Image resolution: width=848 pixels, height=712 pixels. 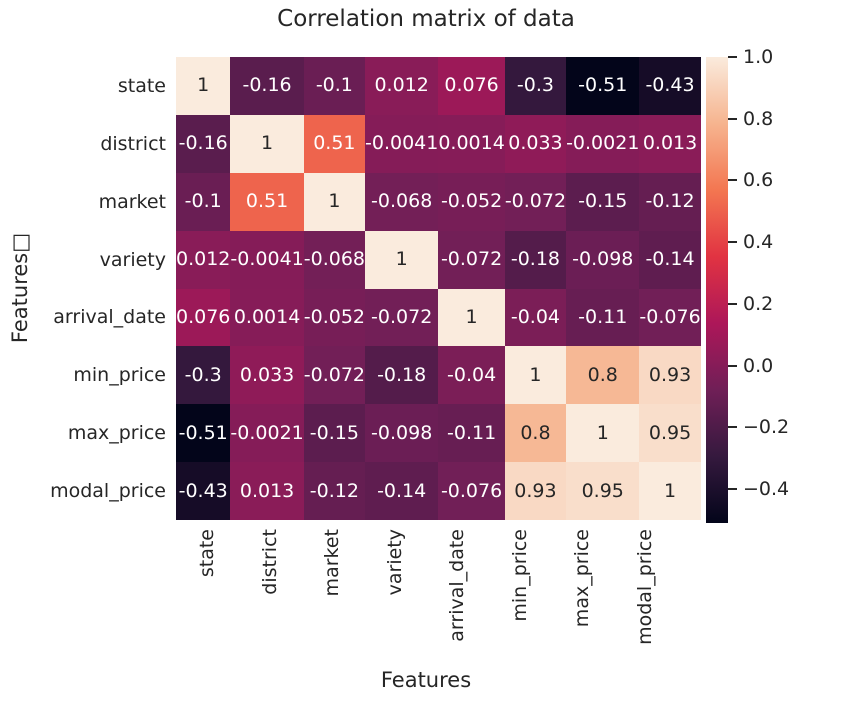 What do you see at coordinates (758, 118) in the screenshot?
I see `colorbar-tick-label: 0.8` at bounding box center [758, 118].